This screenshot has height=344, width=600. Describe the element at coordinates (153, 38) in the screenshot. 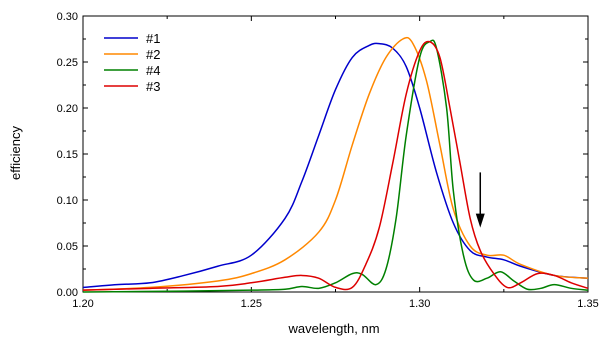

I see `legend-label: #1` at that location.